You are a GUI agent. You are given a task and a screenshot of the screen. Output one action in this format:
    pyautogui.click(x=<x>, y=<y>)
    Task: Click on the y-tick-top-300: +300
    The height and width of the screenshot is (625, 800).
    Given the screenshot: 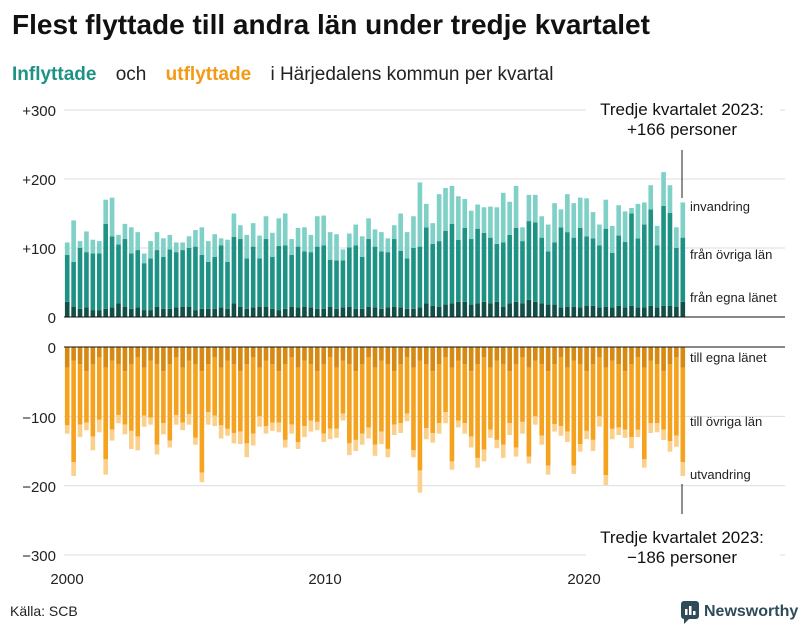 What is the action you would take?
    pyautogui.click(x=39, y=111)
    